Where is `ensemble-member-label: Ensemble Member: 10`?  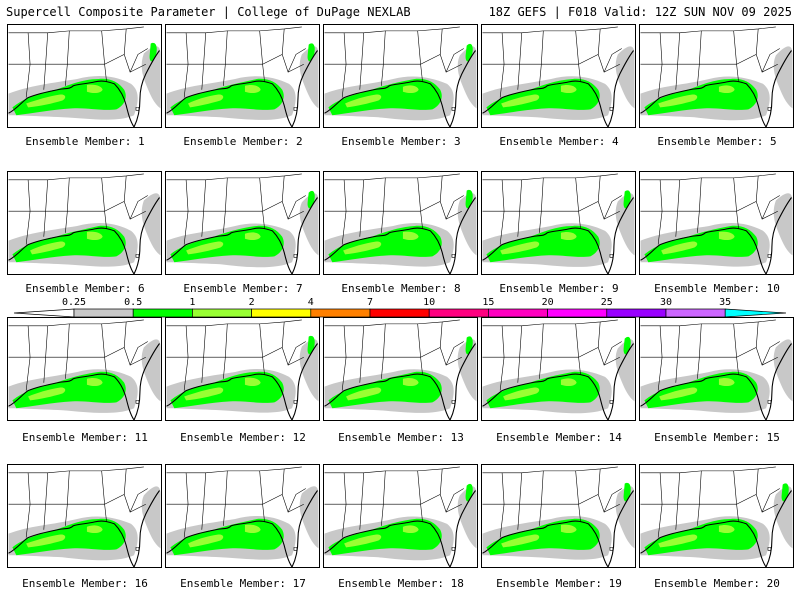 ensemble-member-label: Ensemble Member: 10 is located at coordinates (717, 288).